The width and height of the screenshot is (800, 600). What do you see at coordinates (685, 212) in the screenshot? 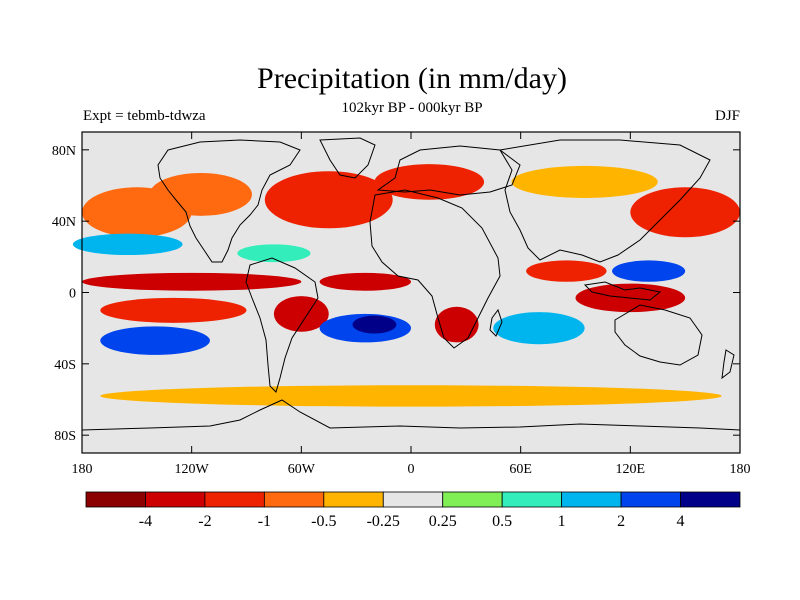
I see `region-nw-pacific-drying` at bounding box center [685, 212].